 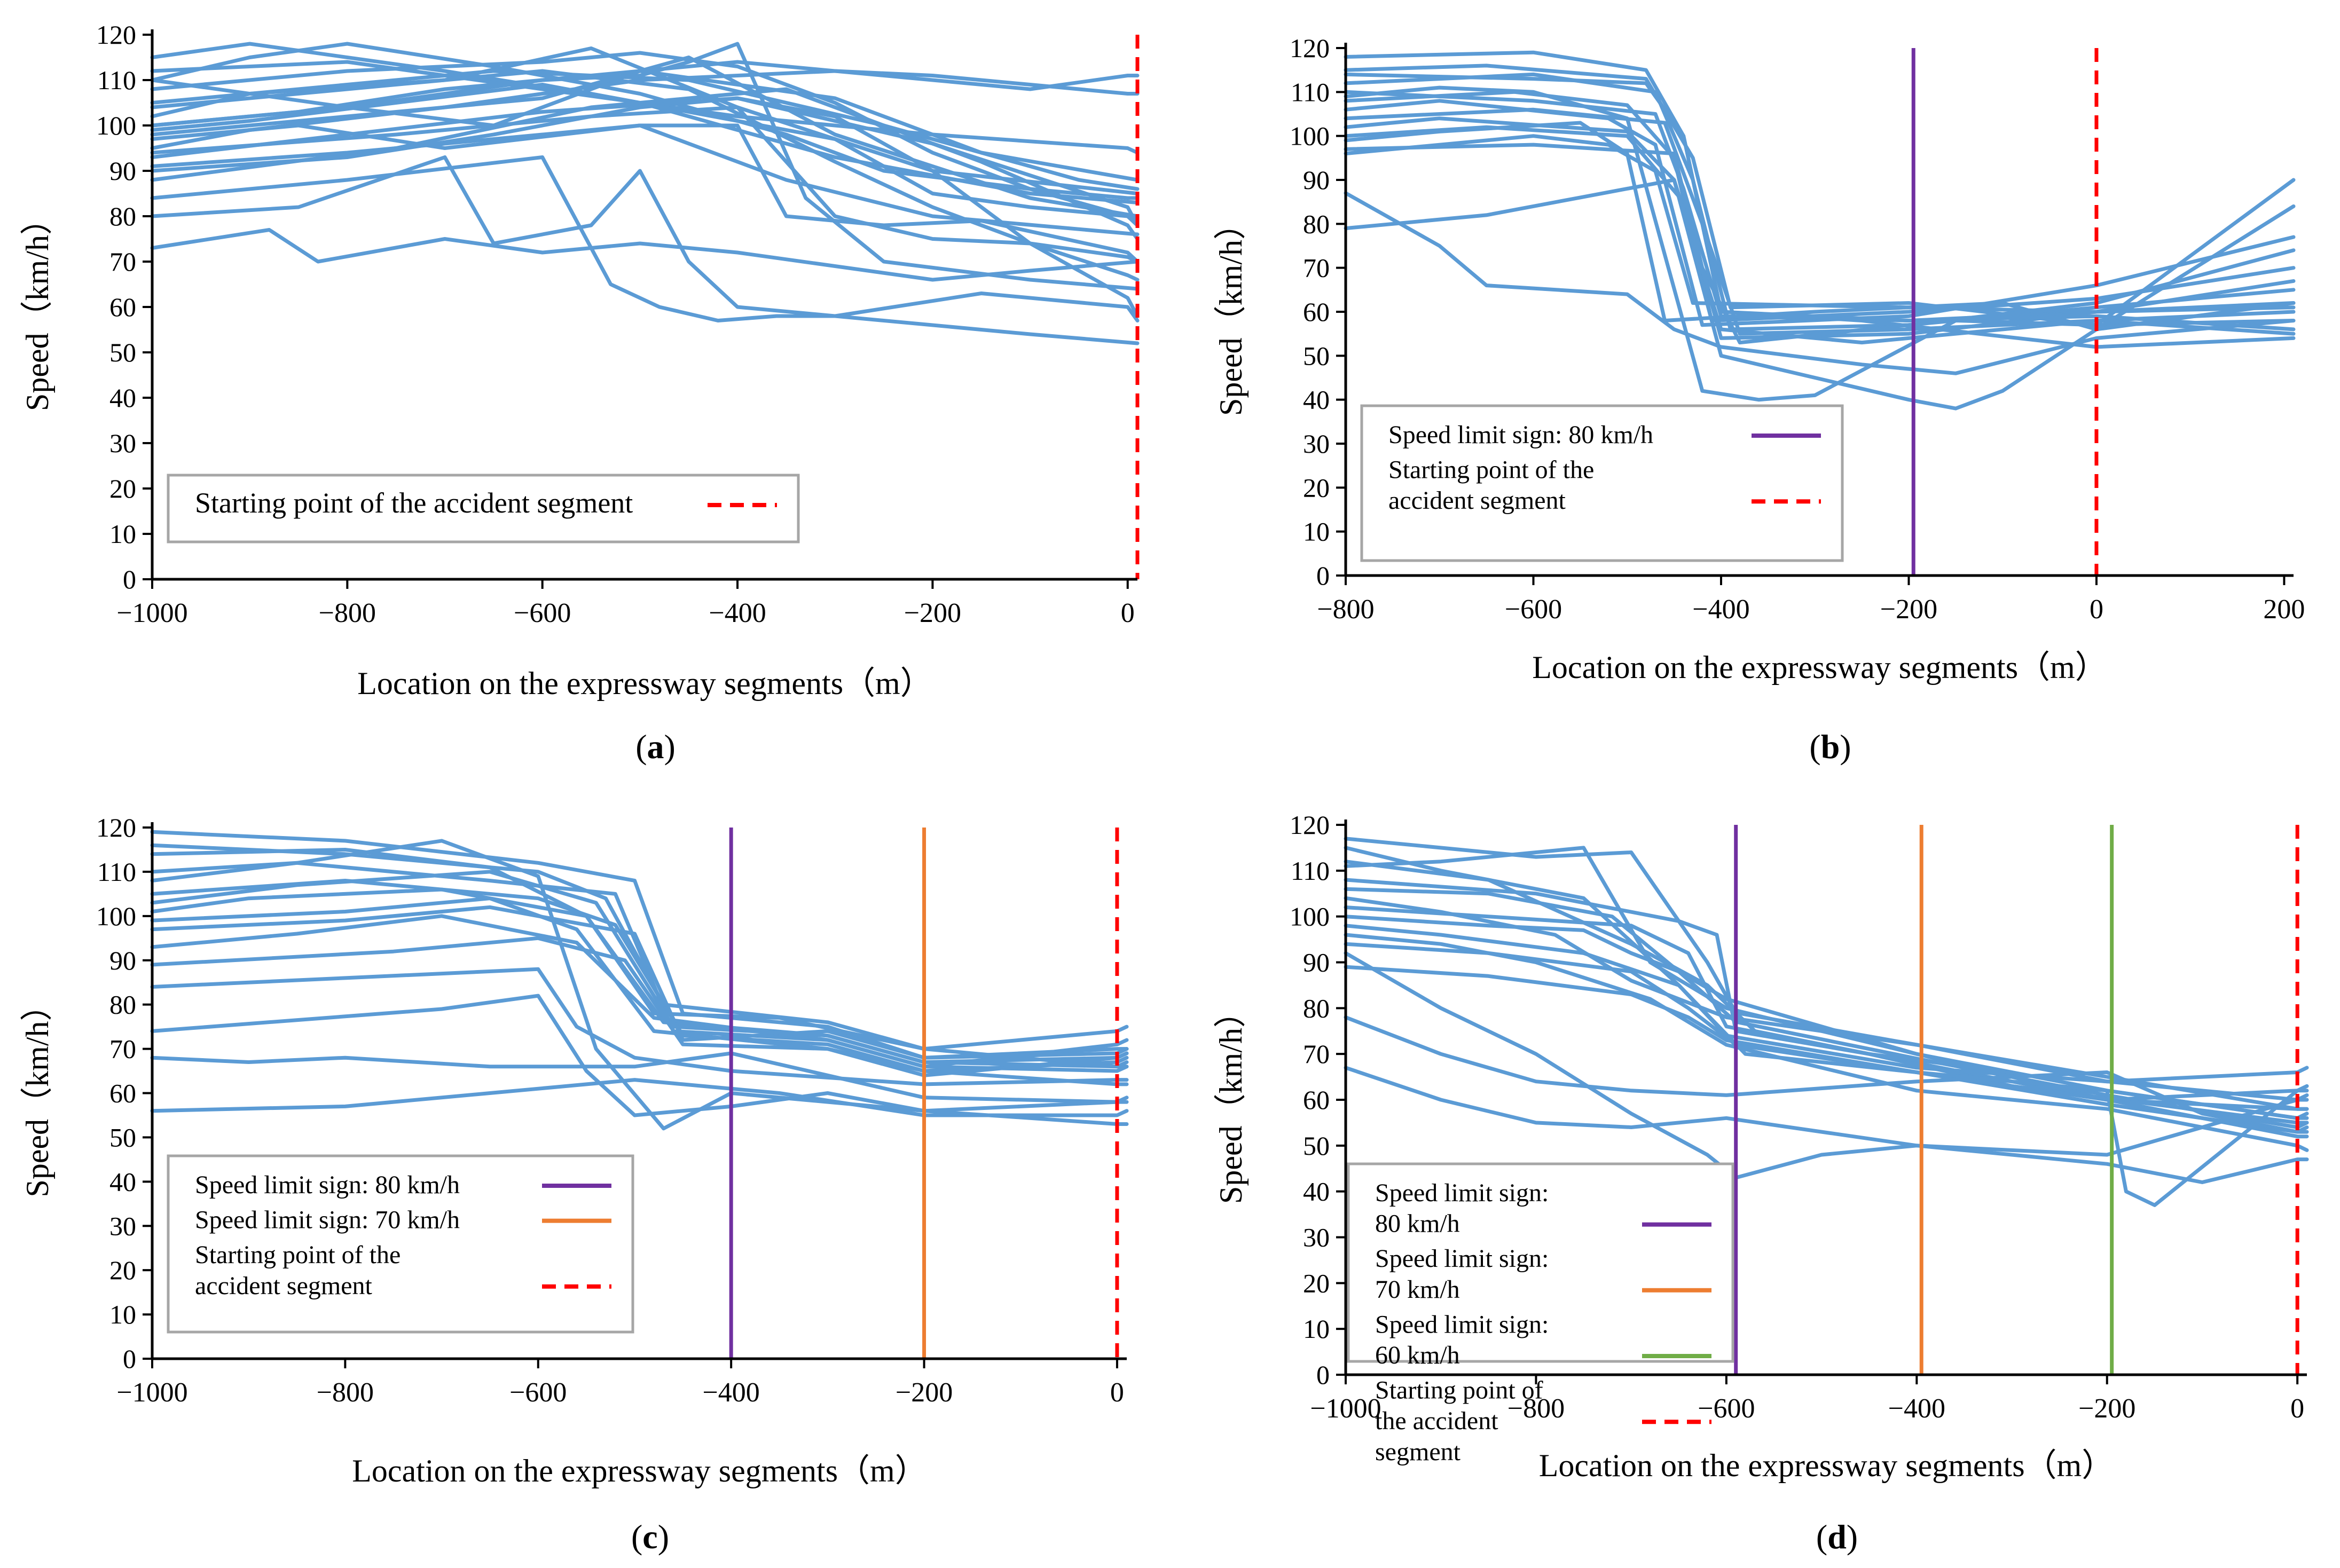 What do you see at coordinates (1459, 1390) in the screenshot?
I see `legend-label-line: Starting point of` at bounding box center [1459, 1390].